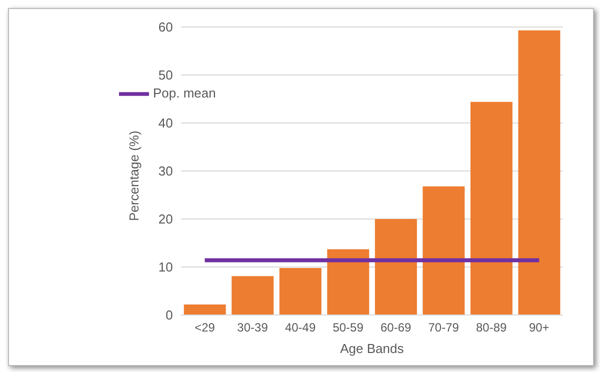  I want to click on x-tick-label: <29, so click(205, 327).